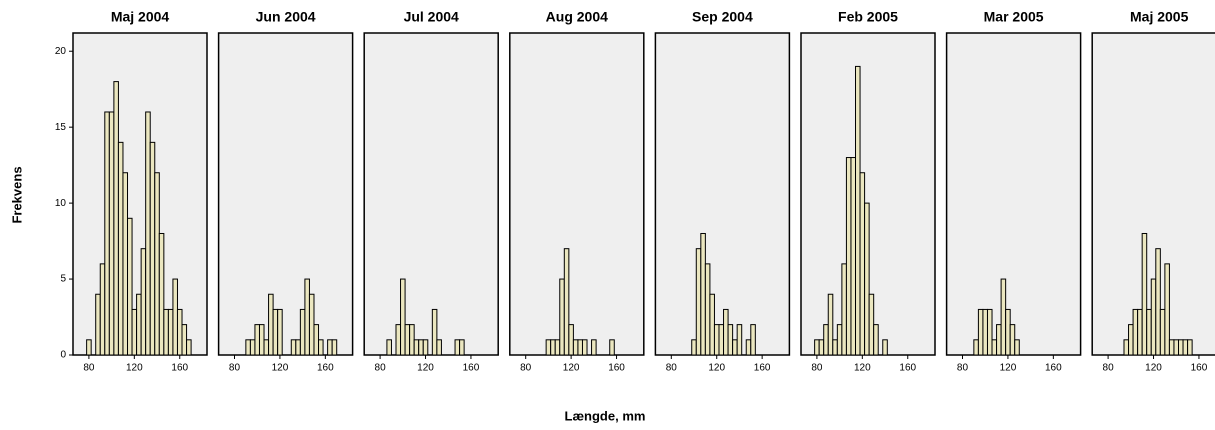 Image resolution: width=1215 pixels, height=430 pixels. I want to click on panel-title: Sep 2004, so click(722, 17).